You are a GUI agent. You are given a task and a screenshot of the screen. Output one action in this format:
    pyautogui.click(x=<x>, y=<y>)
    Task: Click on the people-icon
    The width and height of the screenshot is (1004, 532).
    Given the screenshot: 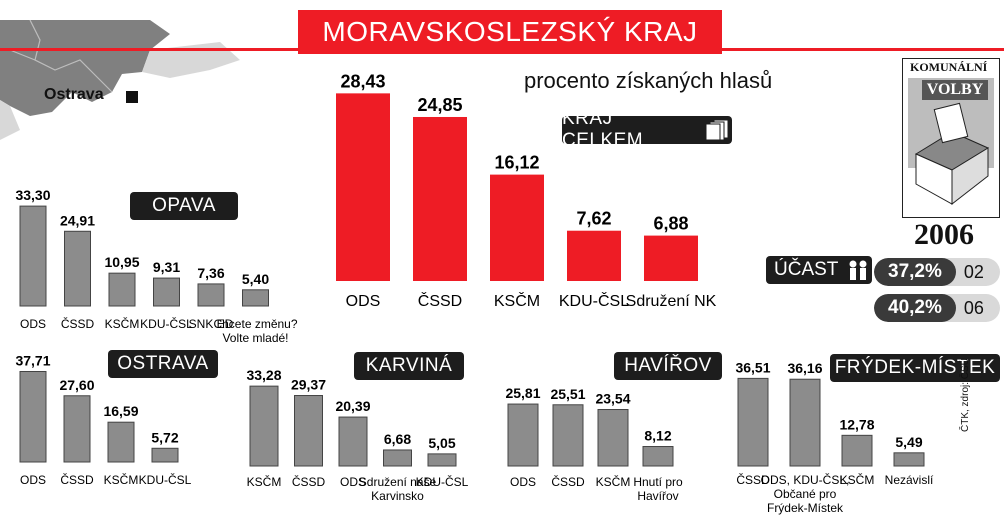 What is the action you would take?
    pyautogui.click(x=858, y=270)
    